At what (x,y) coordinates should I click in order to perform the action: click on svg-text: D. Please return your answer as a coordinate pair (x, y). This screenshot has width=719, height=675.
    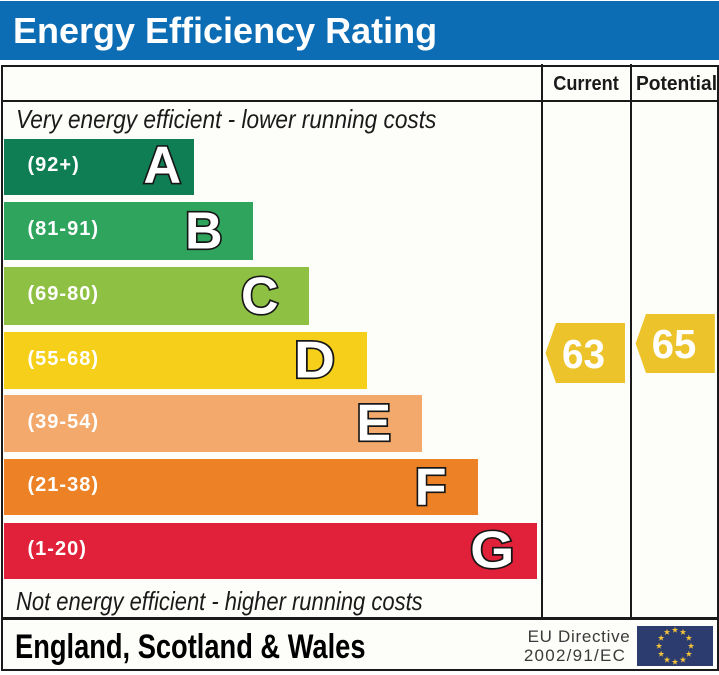
    Looking at the image, I should click on (314, 361).